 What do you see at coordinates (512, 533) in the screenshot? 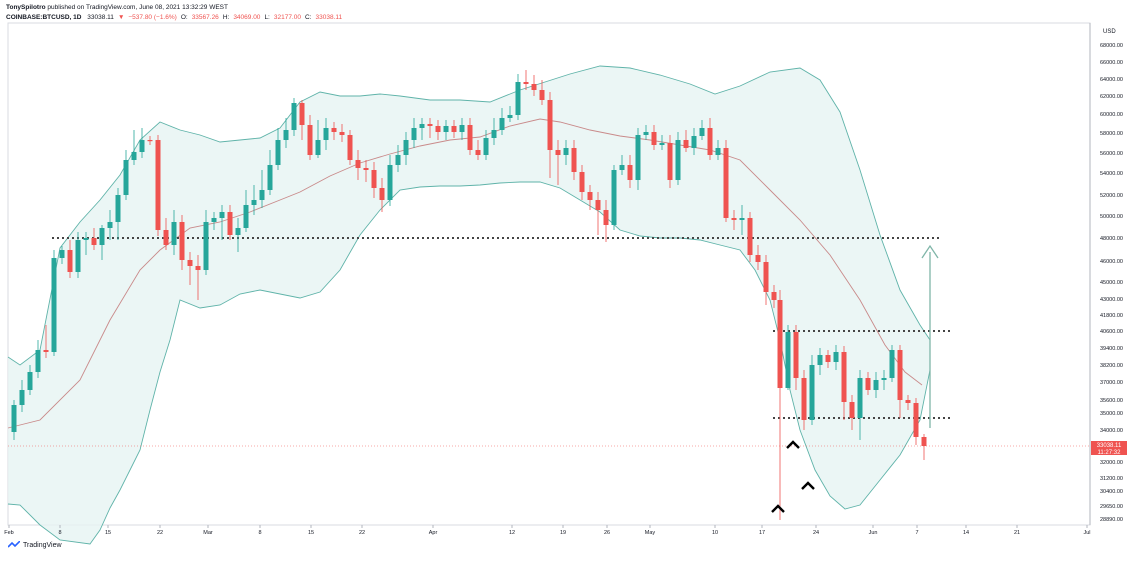
I see `time-tick-label: 12` at bounding box center [512, 533].